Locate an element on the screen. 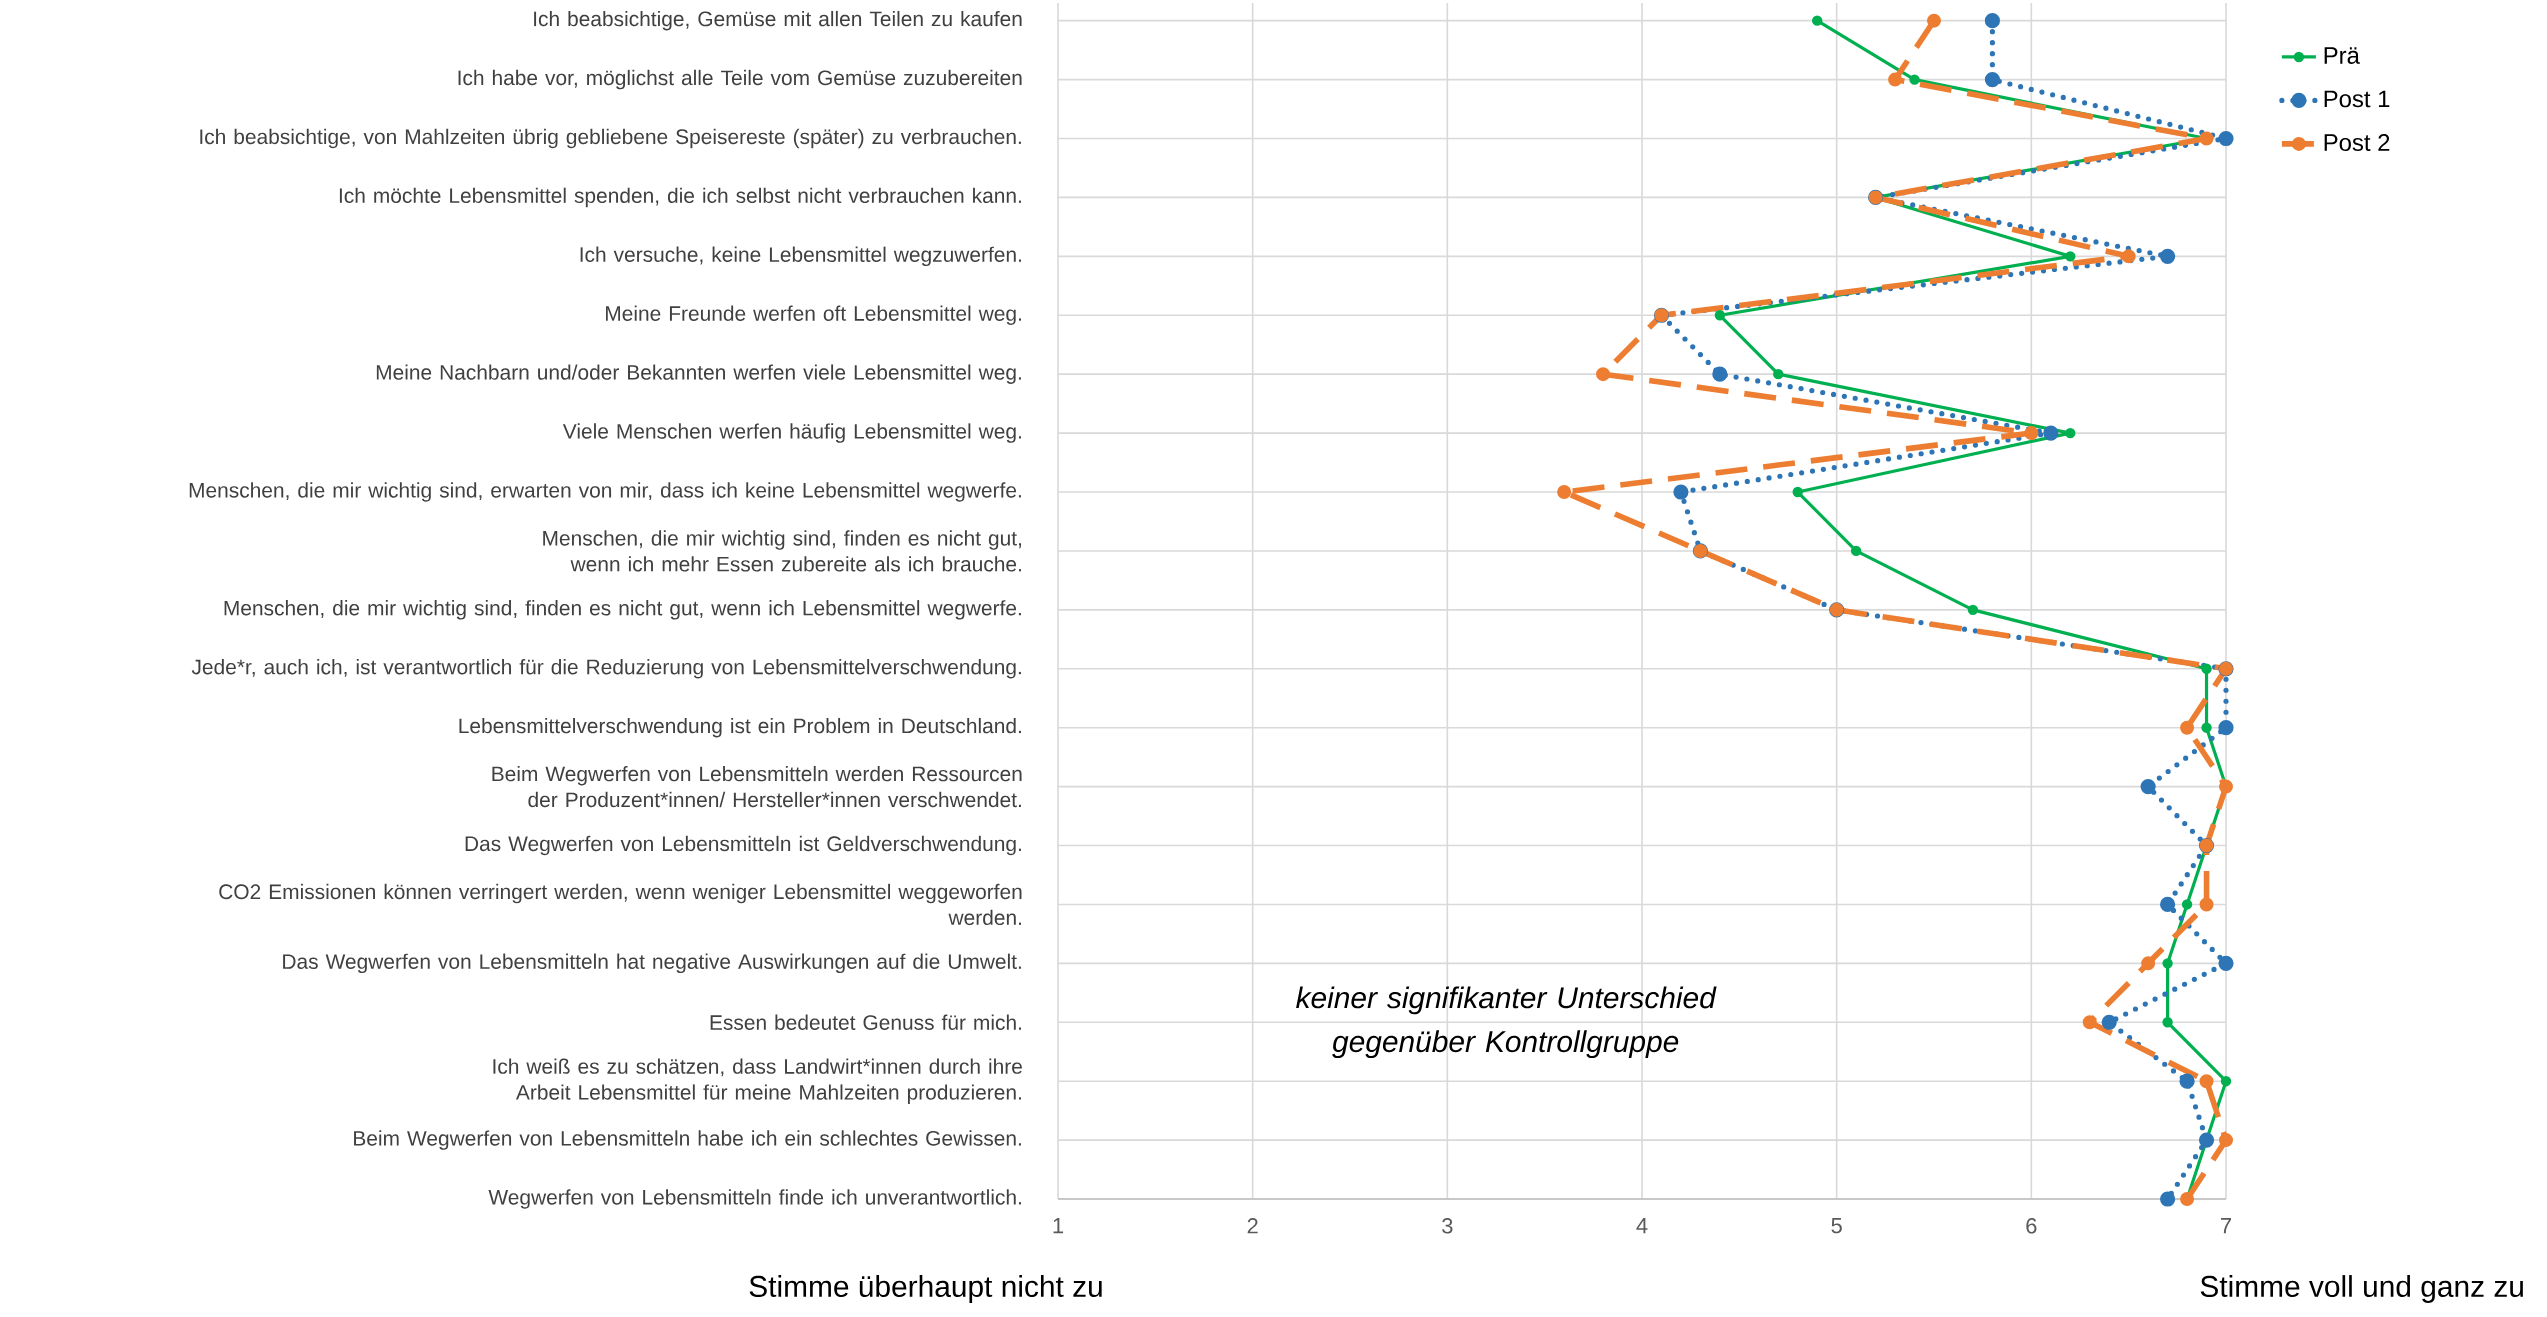 This screenshot has width=2547, height=1317. y-tick-label: Meine Freunde werfen oft Lebensmittel weg. is located at coordinates (813, 315).